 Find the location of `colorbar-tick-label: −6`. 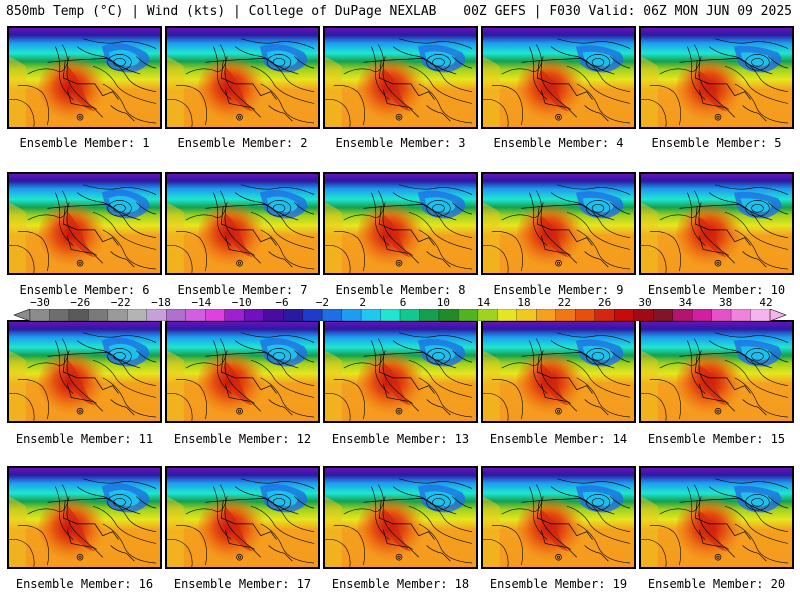

colorbar-tick-label: −6 is located at coordinates (282, 302).